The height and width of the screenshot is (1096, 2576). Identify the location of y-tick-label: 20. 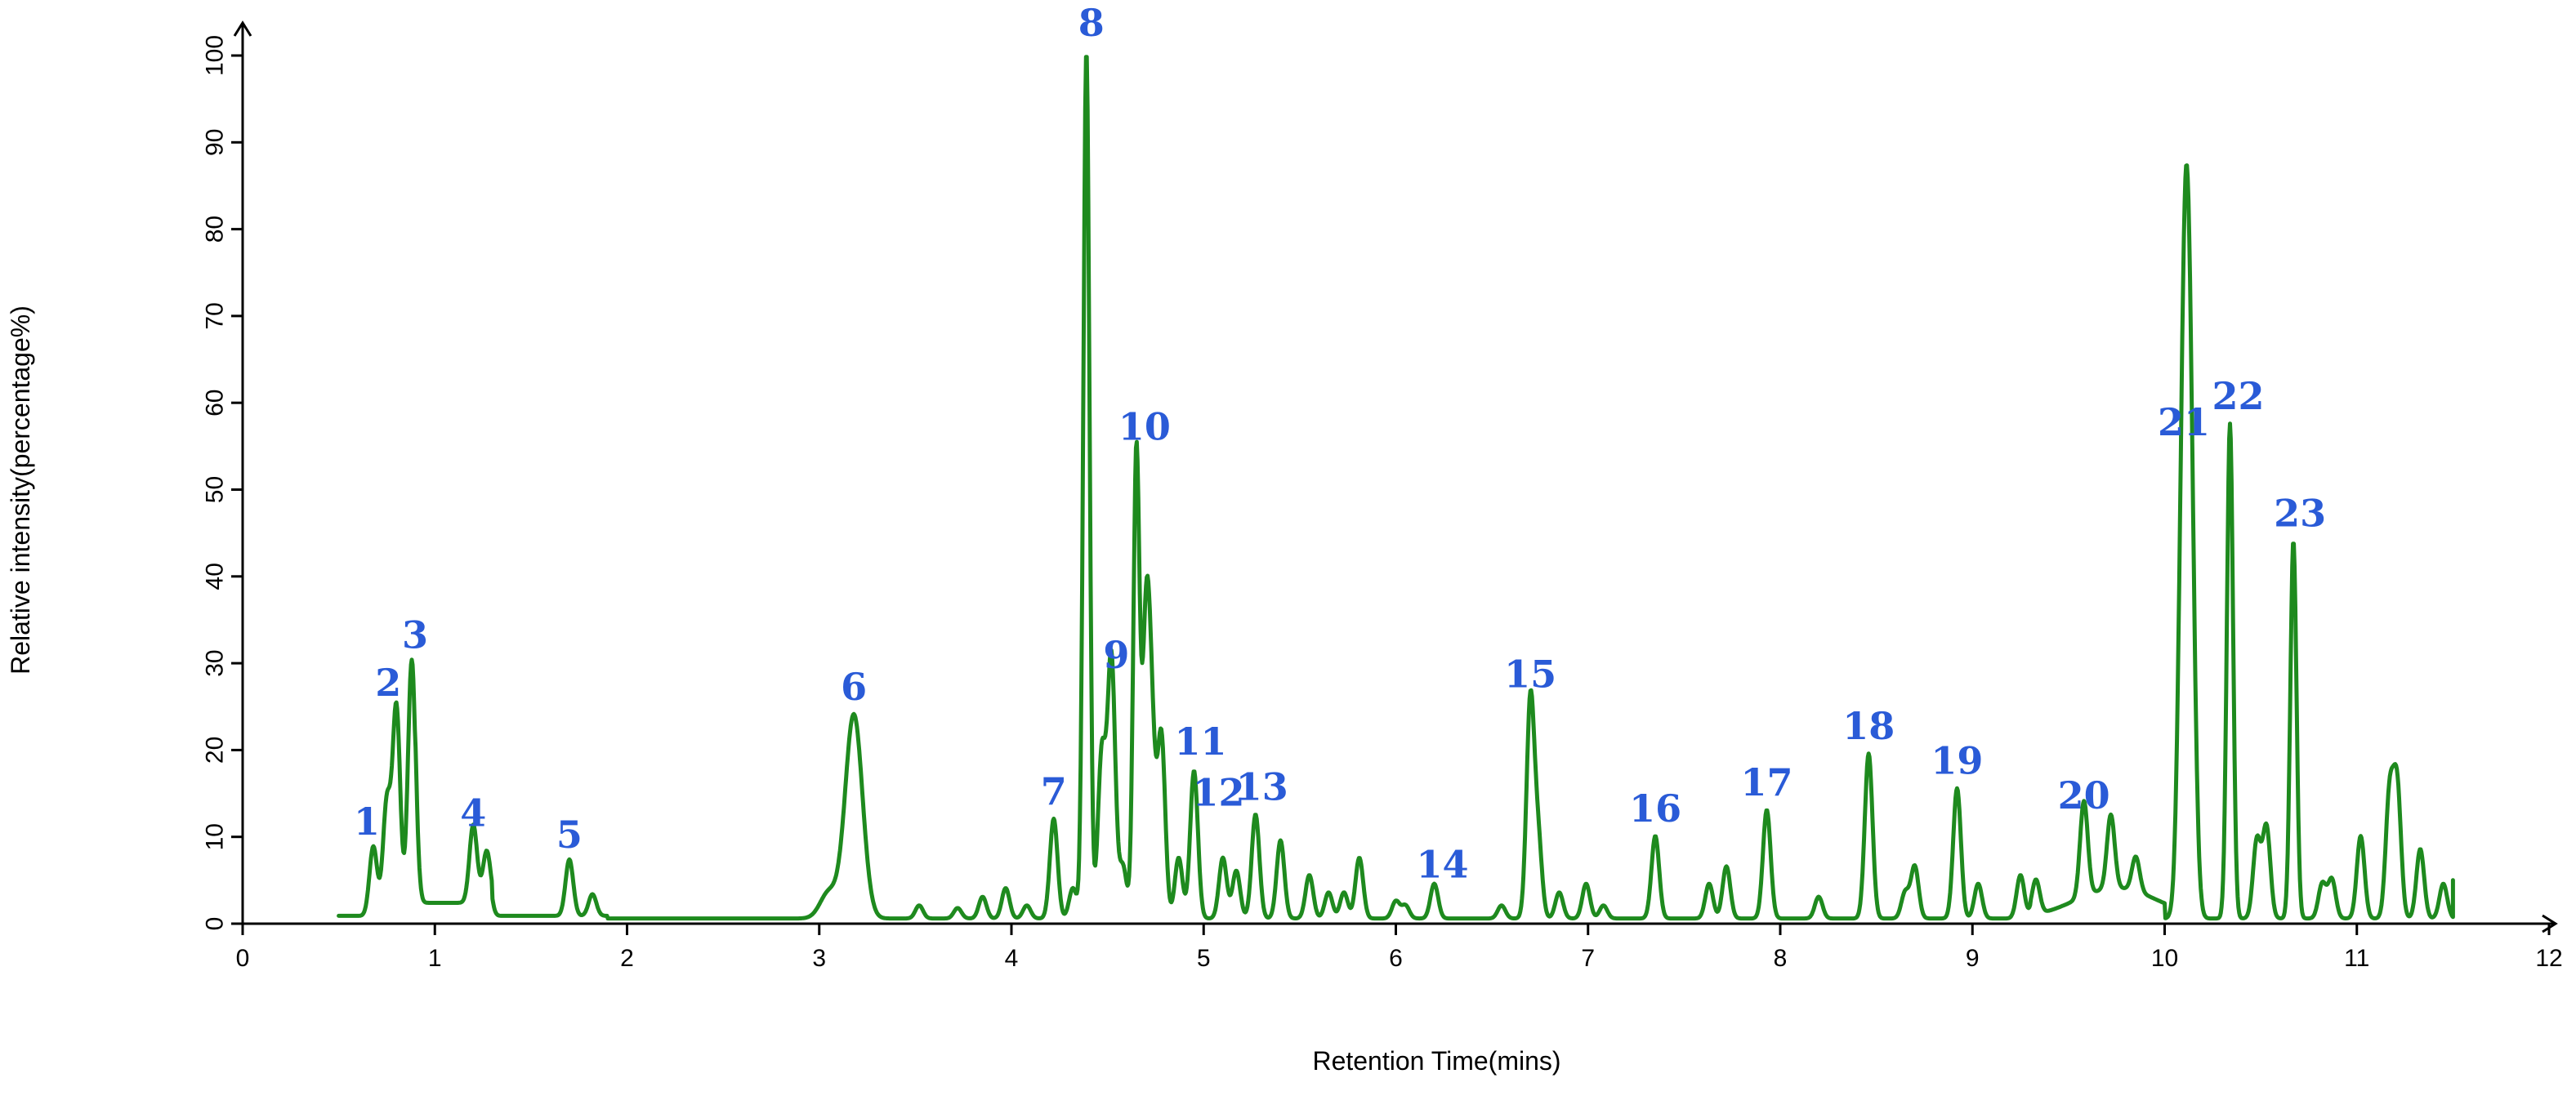
(216, 750).